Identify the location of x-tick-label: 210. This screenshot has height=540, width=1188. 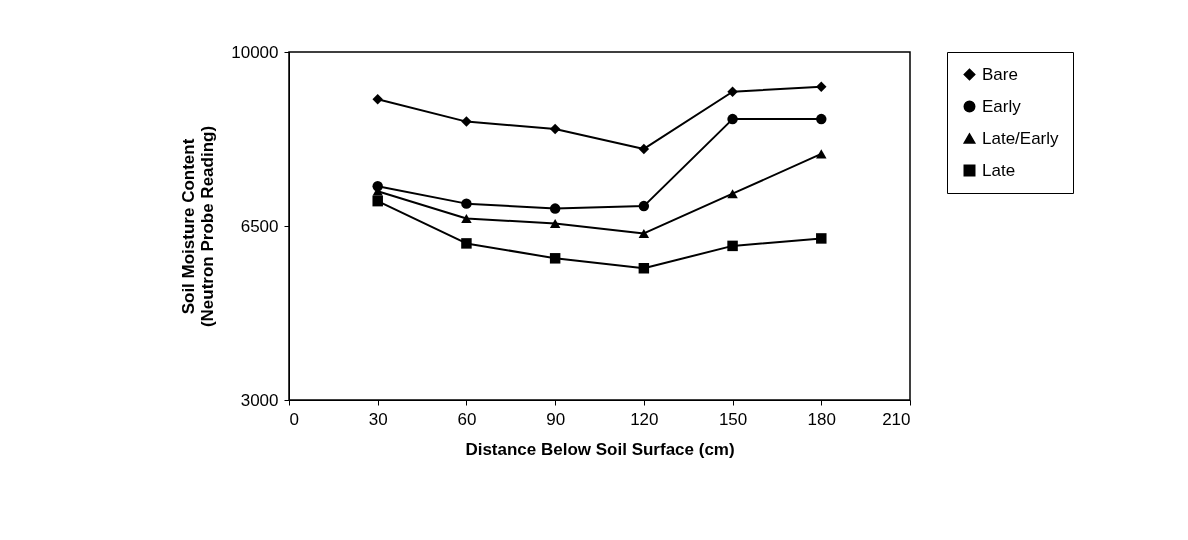
(896, 419).